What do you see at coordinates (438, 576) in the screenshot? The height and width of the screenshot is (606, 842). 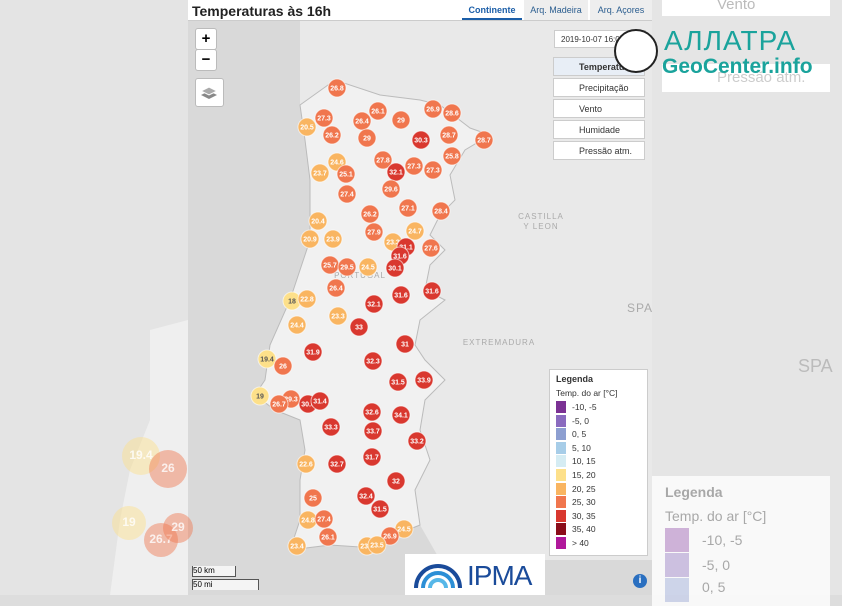 I see `logo-icon` at bounding box center [438, 576].